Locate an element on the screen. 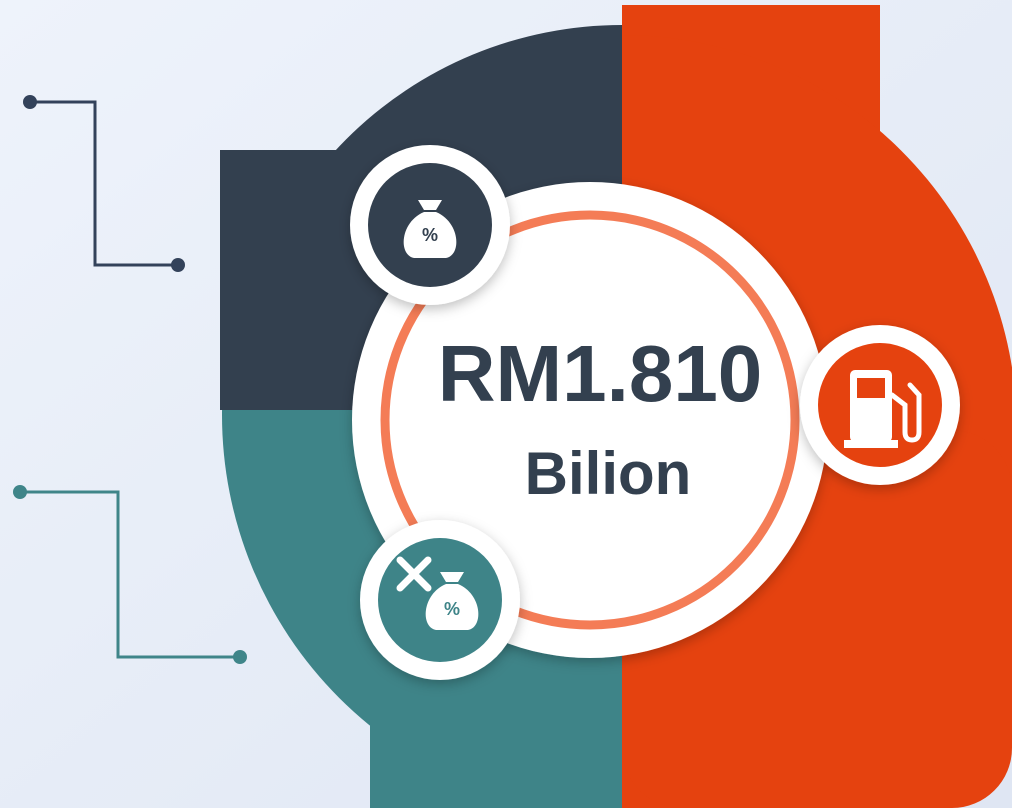 This screenshot has width=1012, height=808. icon-no-interest: % is located at coordinates (440, 600).